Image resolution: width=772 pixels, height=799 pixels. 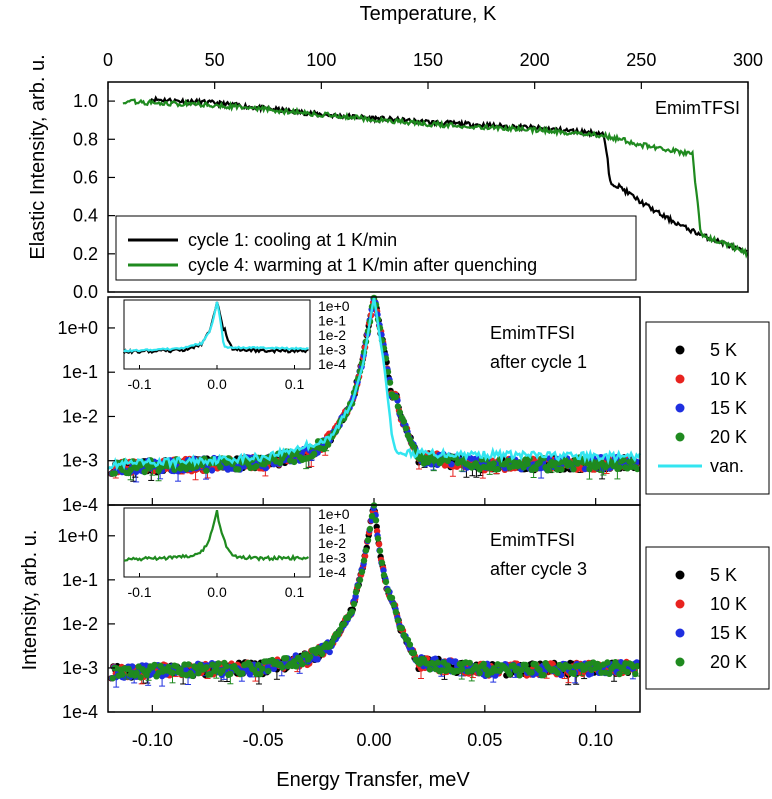 I want to click on top-x-tick-label: 300, so click(x=748, y=60).